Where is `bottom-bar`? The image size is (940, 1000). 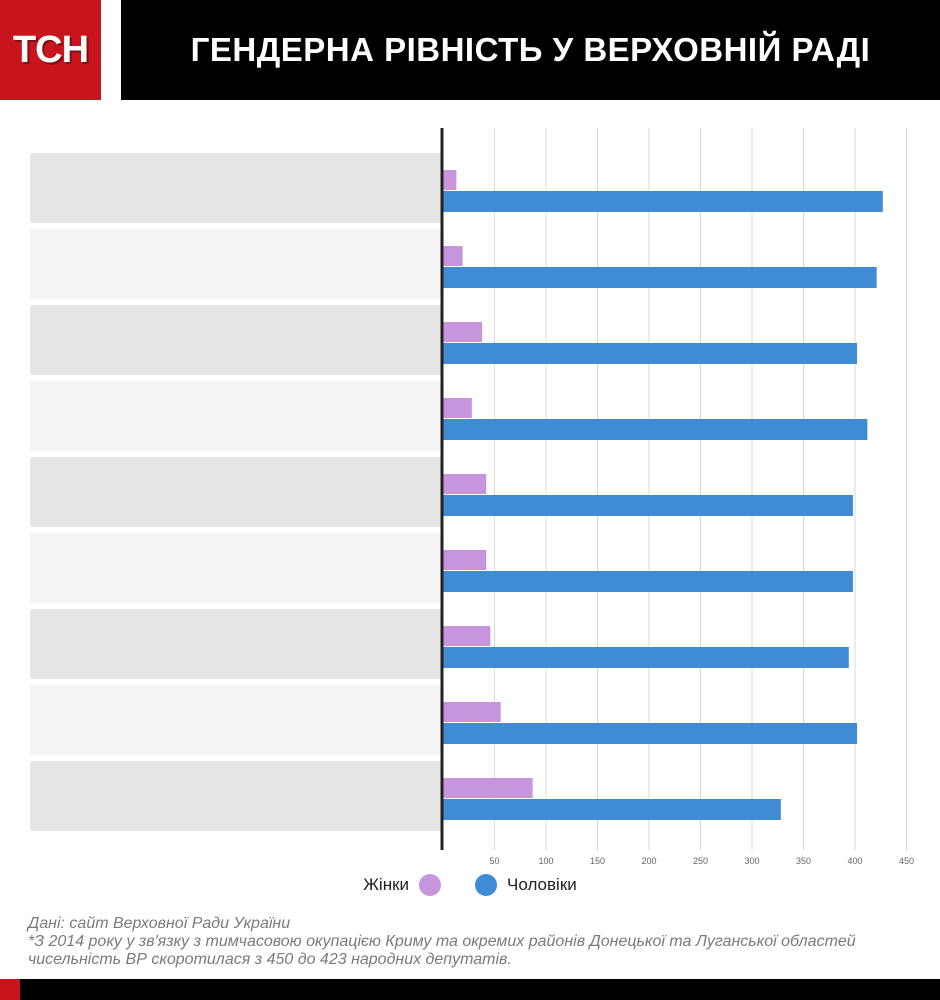 bottom-bar is located at coordinates (470, 989).